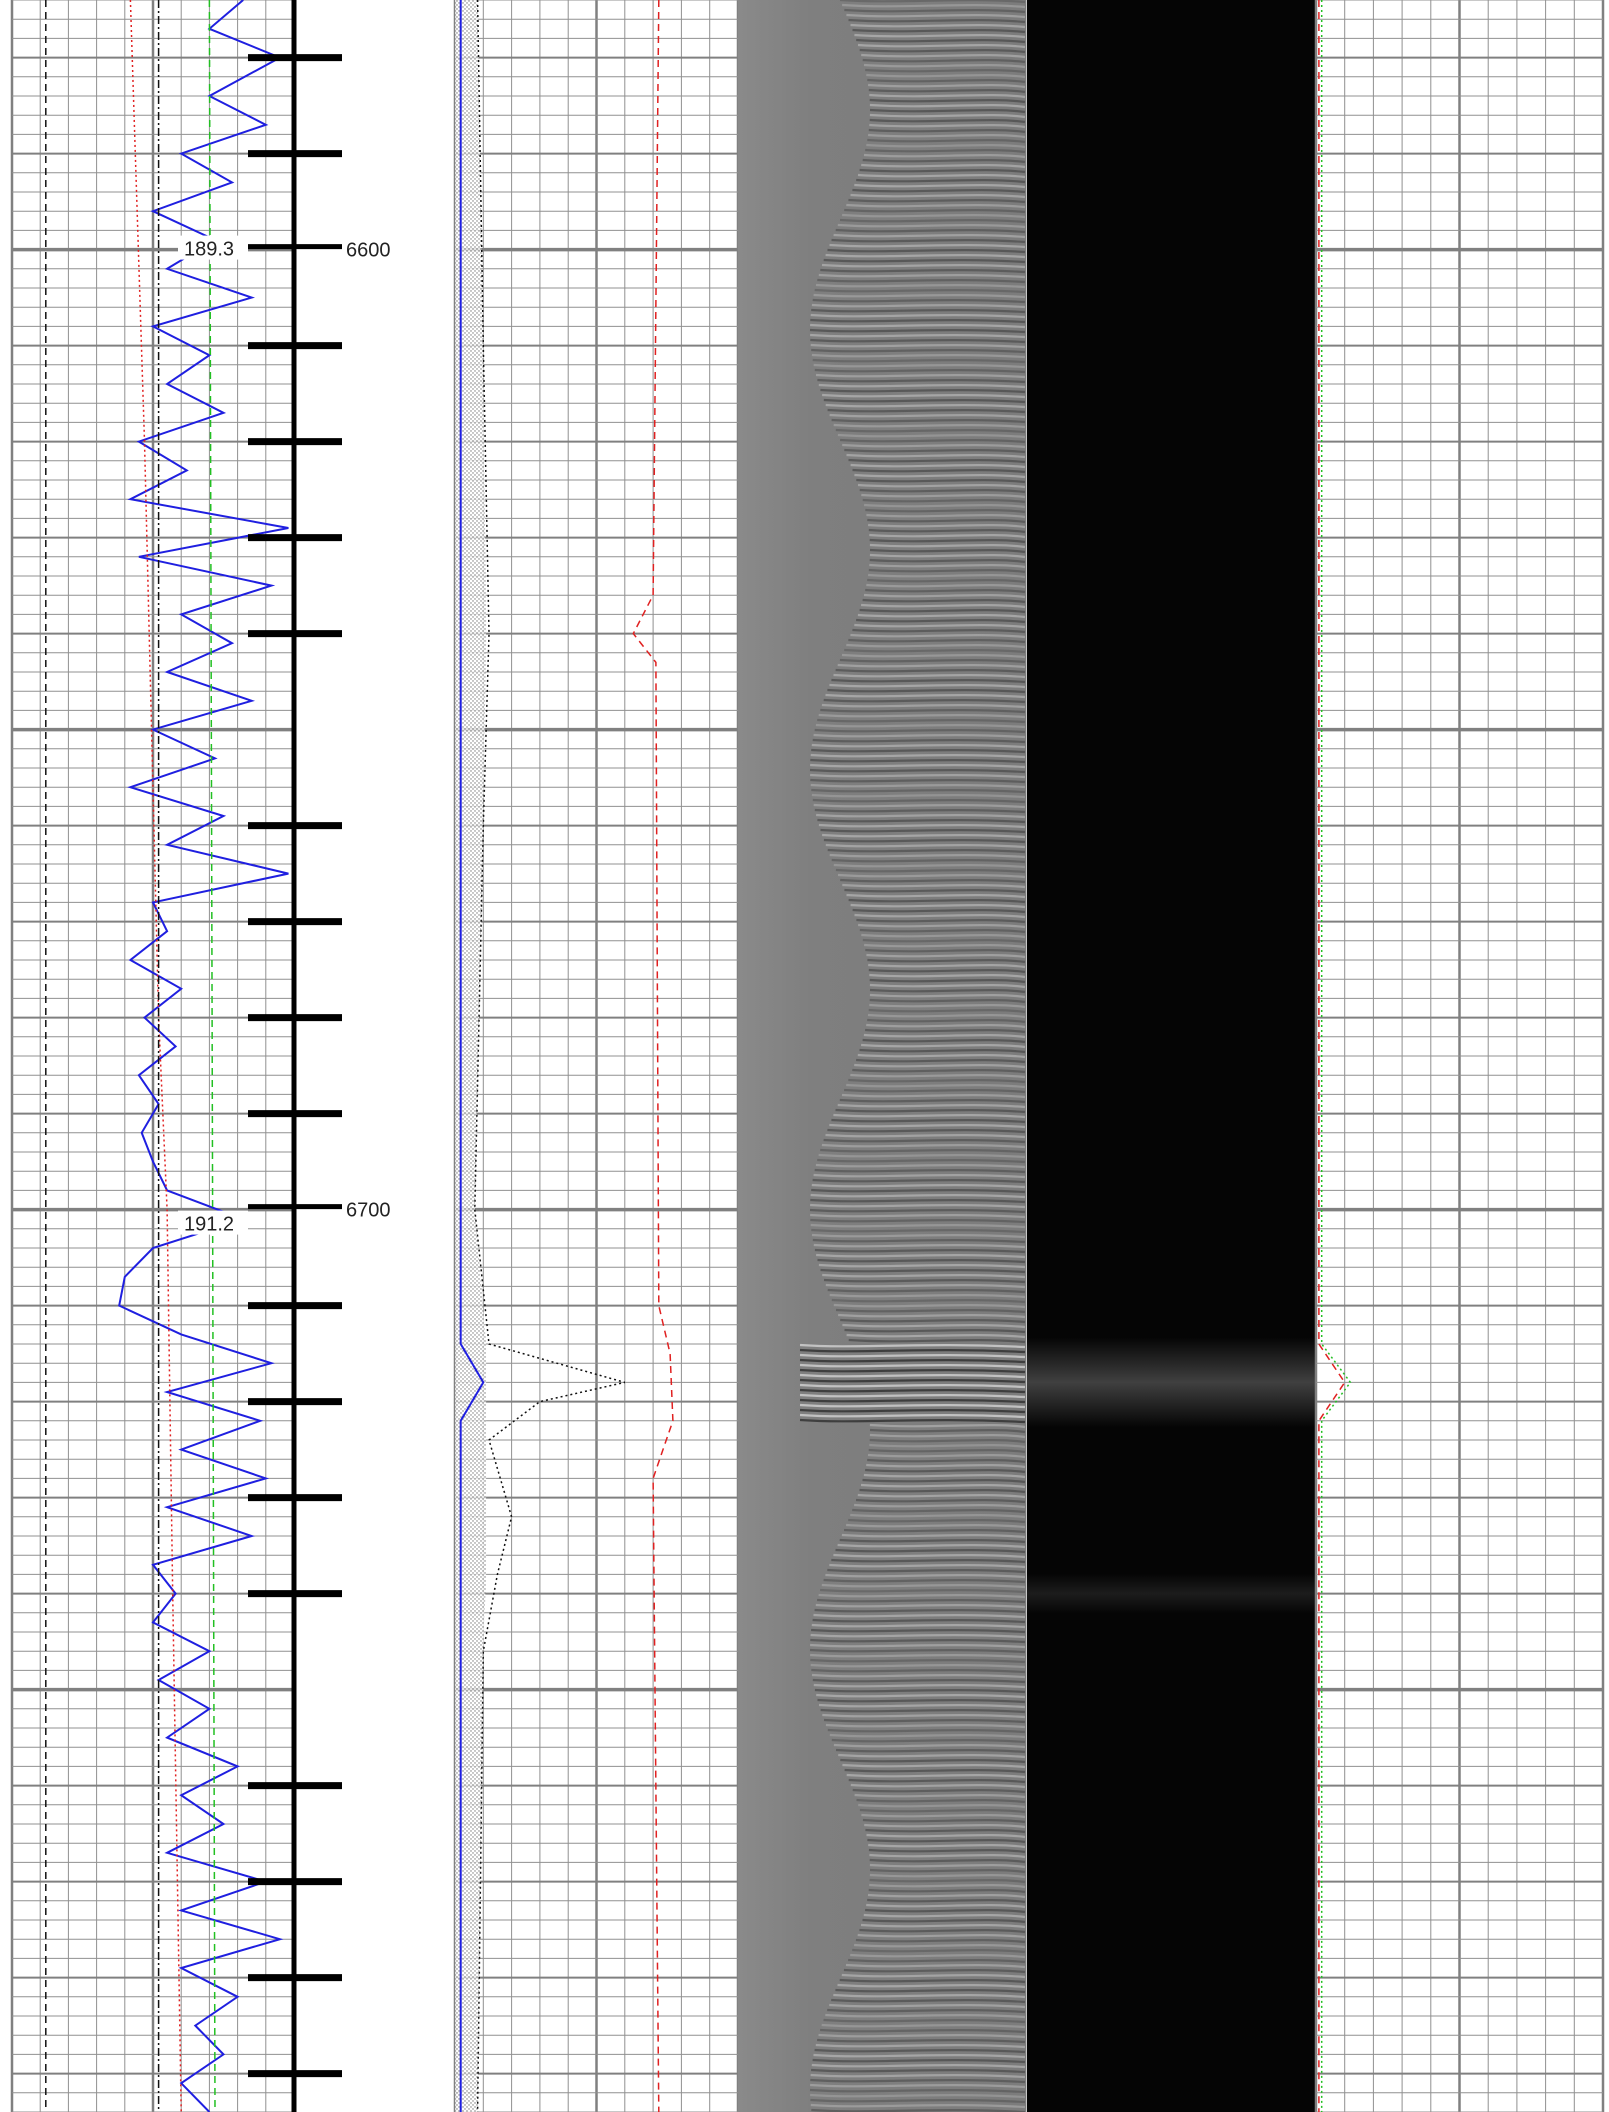 Image resolution: width=1609 pixels, height=2112 pixels. What do you see at coordinates (209, 250) in the screenshot?
I see `value-label: 189.3` at bounding box center [209, 250].